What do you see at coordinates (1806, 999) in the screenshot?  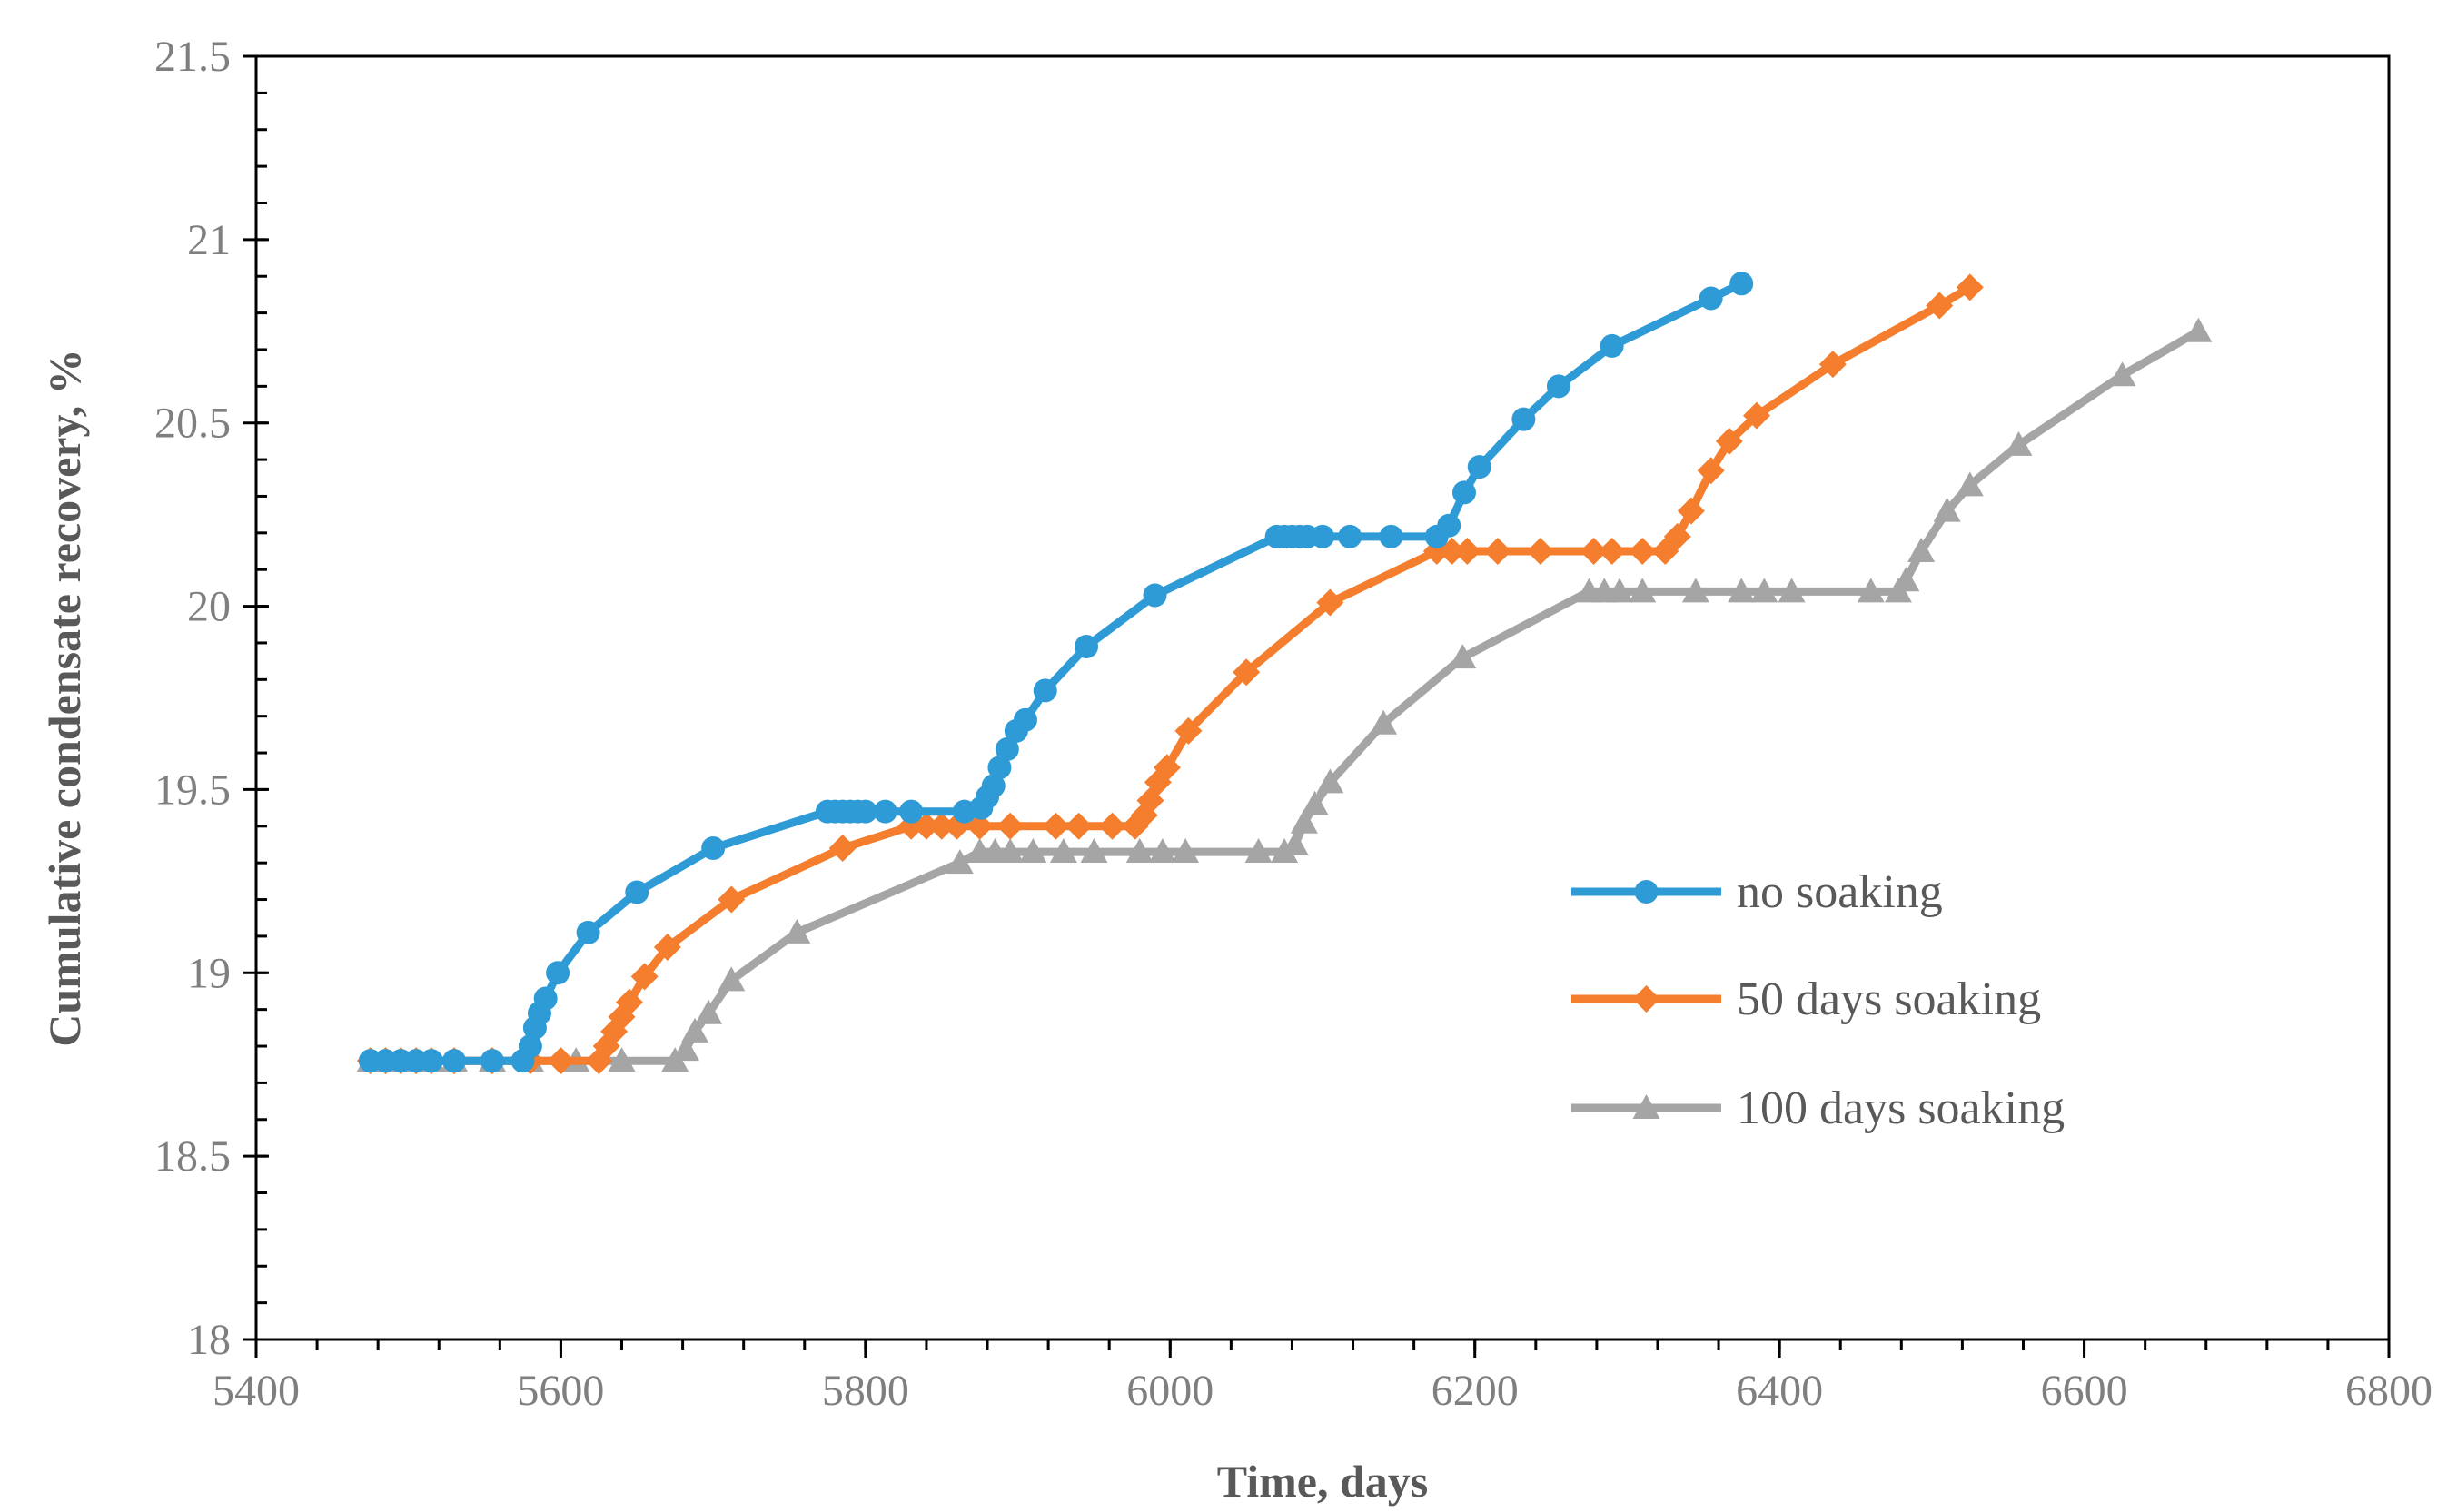 I see `legend-item-50-days-soaking: 50 days soaking` at bounding box center [1806, 999].